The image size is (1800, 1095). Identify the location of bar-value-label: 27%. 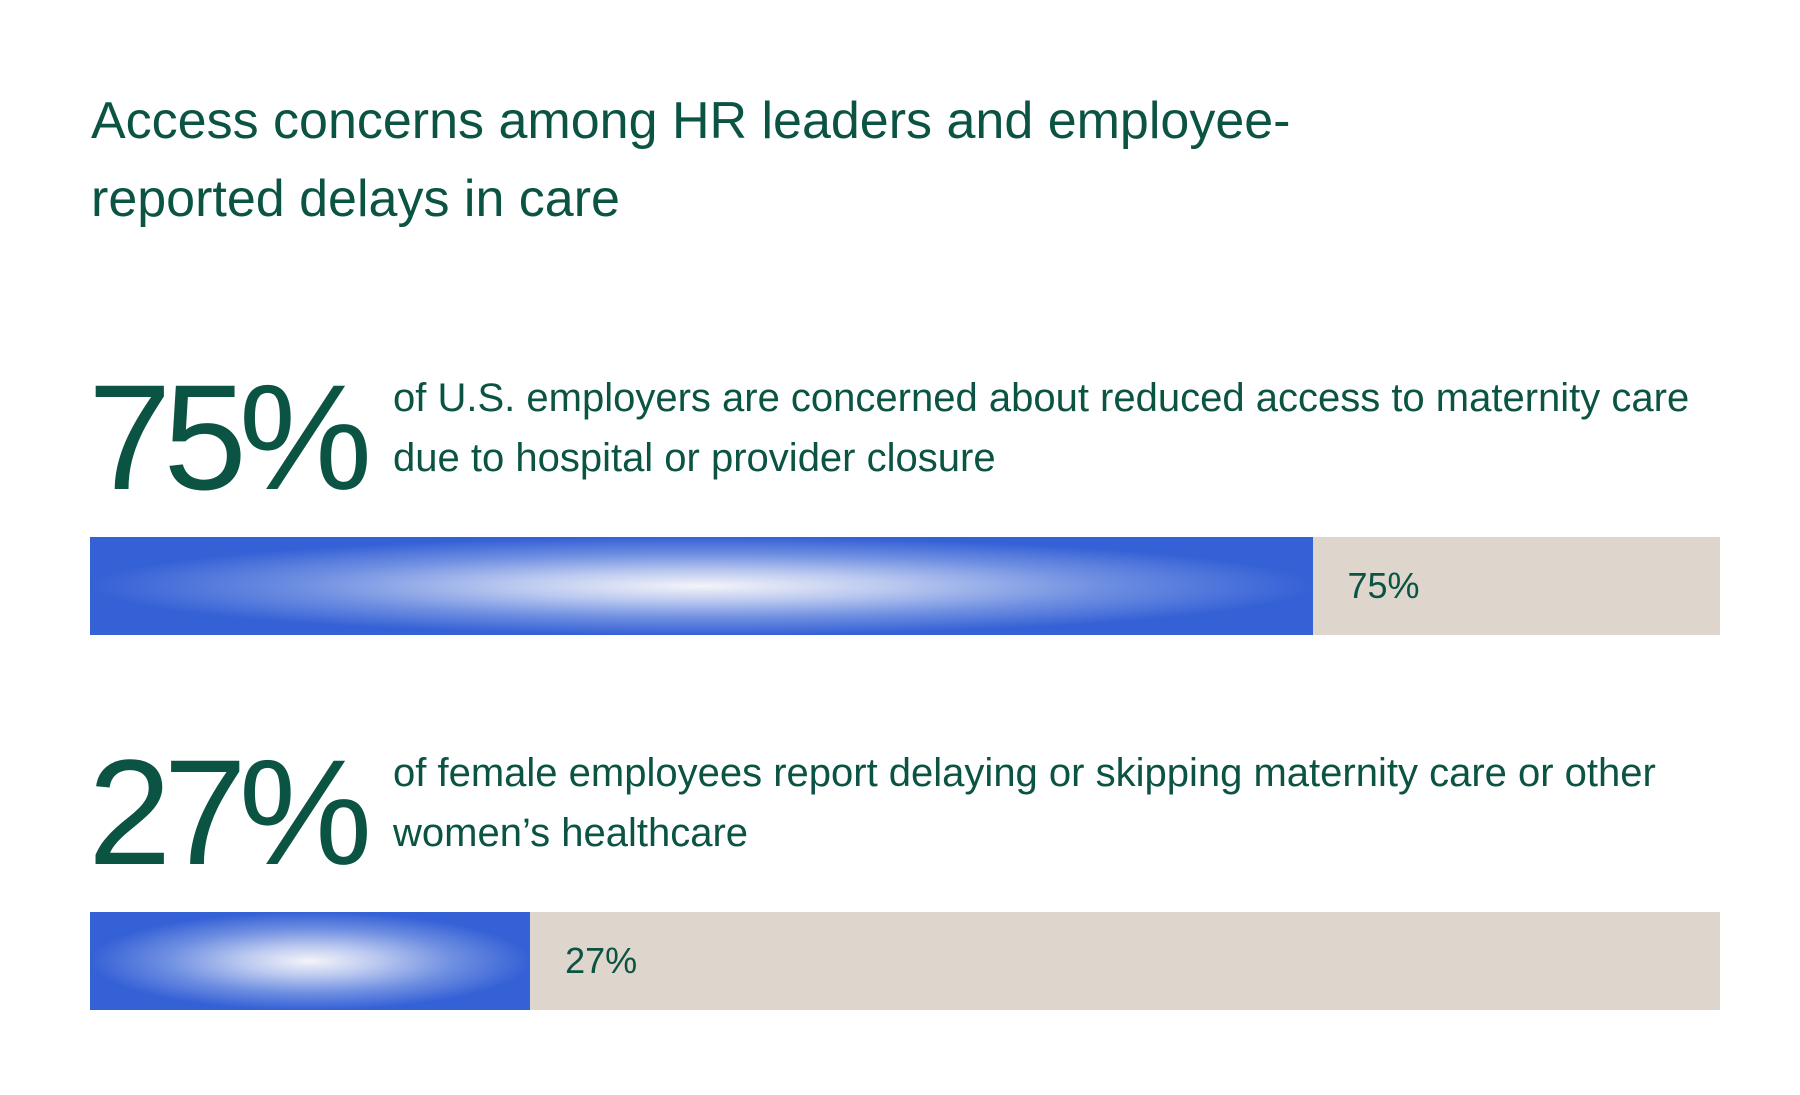
(601, 960).